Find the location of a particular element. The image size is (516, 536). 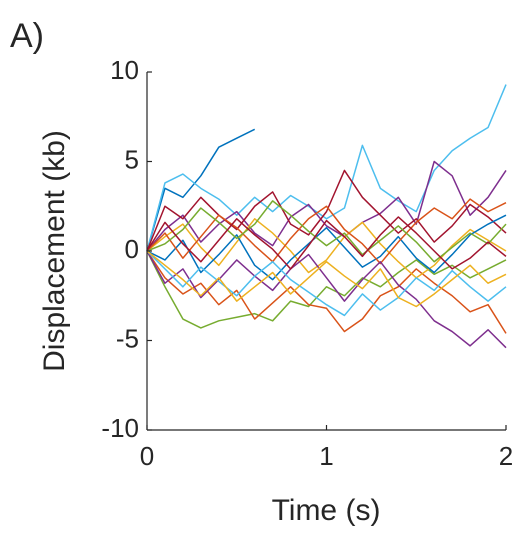

y-tick-label: -10 is located at coordinates (120, 428).